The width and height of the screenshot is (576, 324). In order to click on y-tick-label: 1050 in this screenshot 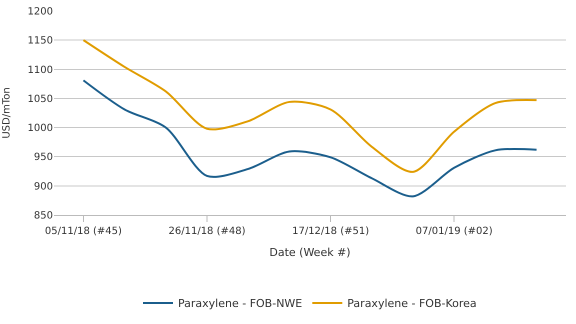, I will do `click(40, 99)`.